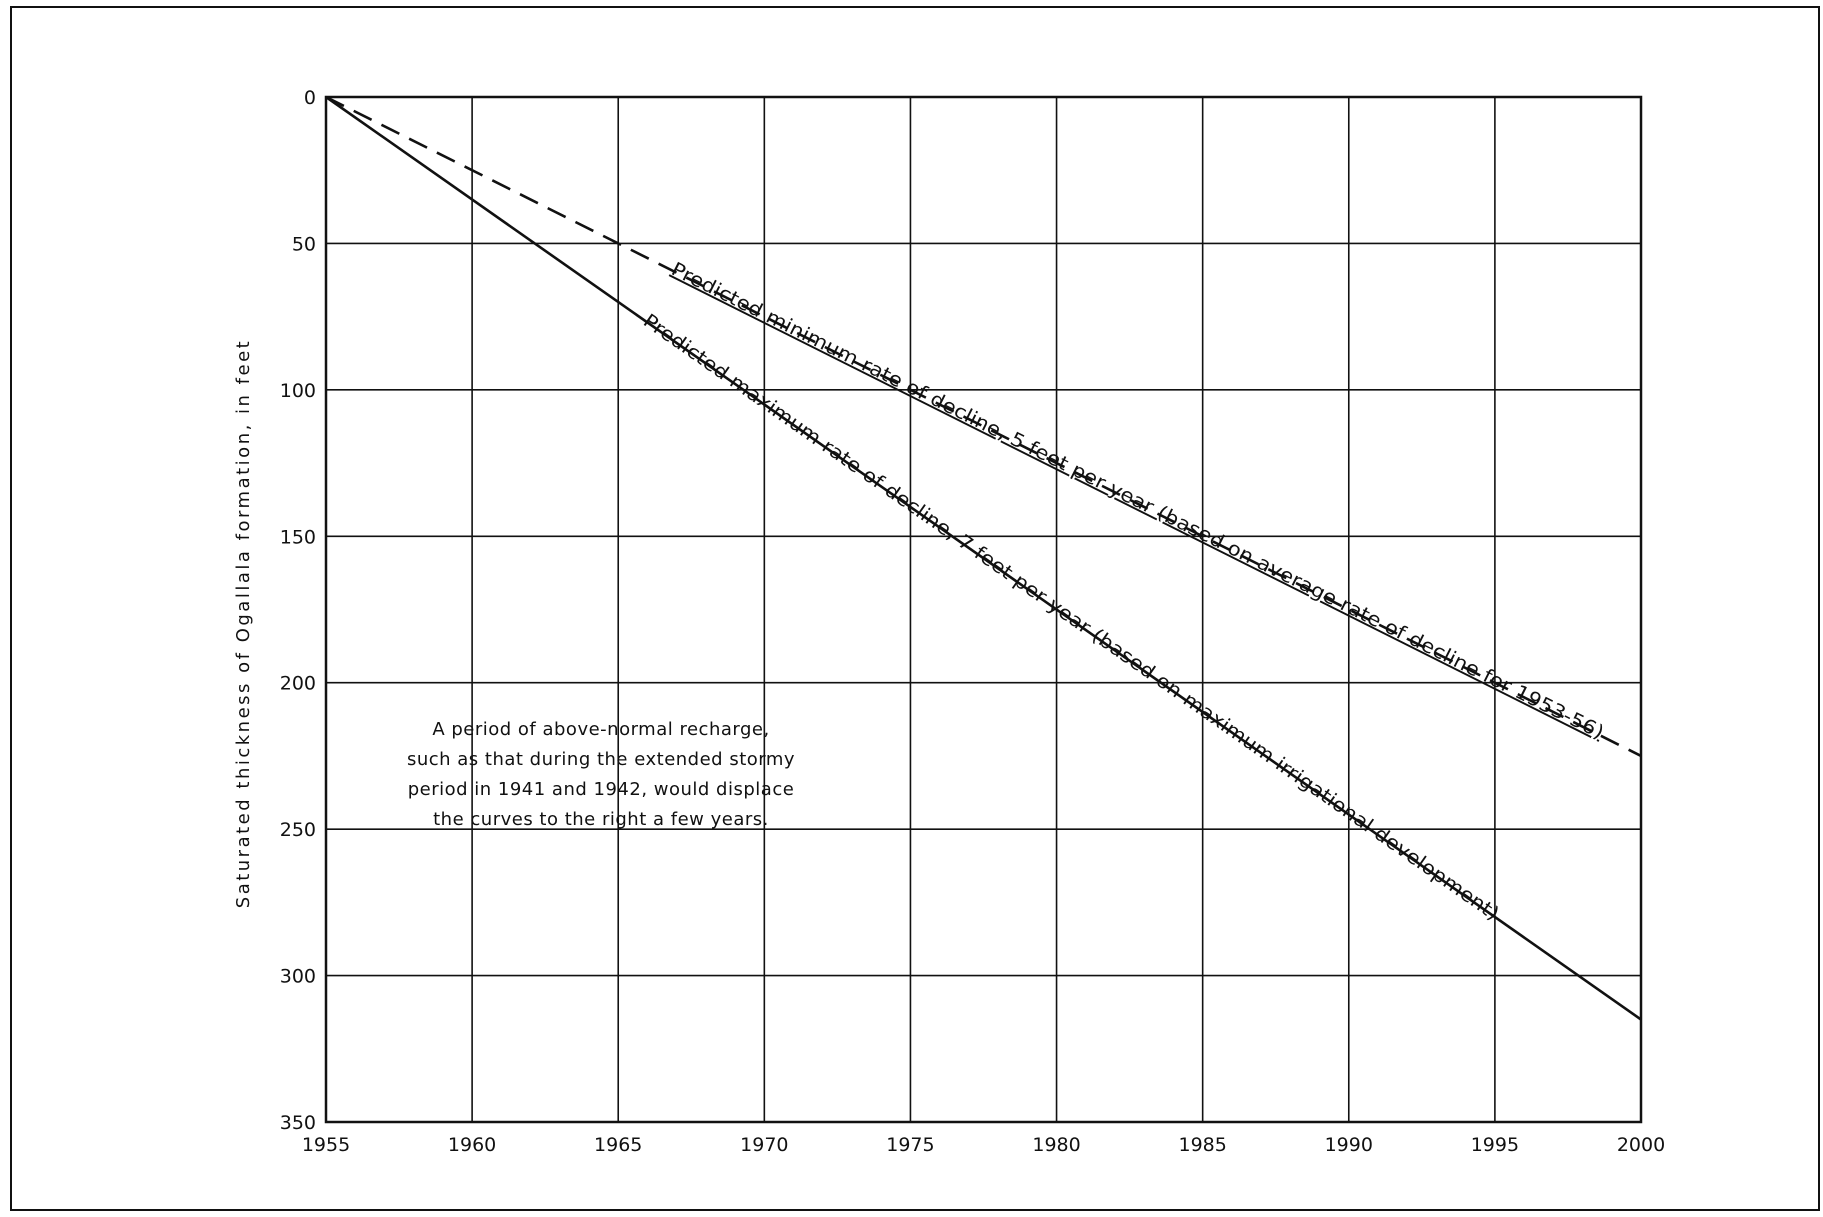 This screenshot has height=1217, width=1823. I want to click on y-tick-label: 150, so click(298, 537).